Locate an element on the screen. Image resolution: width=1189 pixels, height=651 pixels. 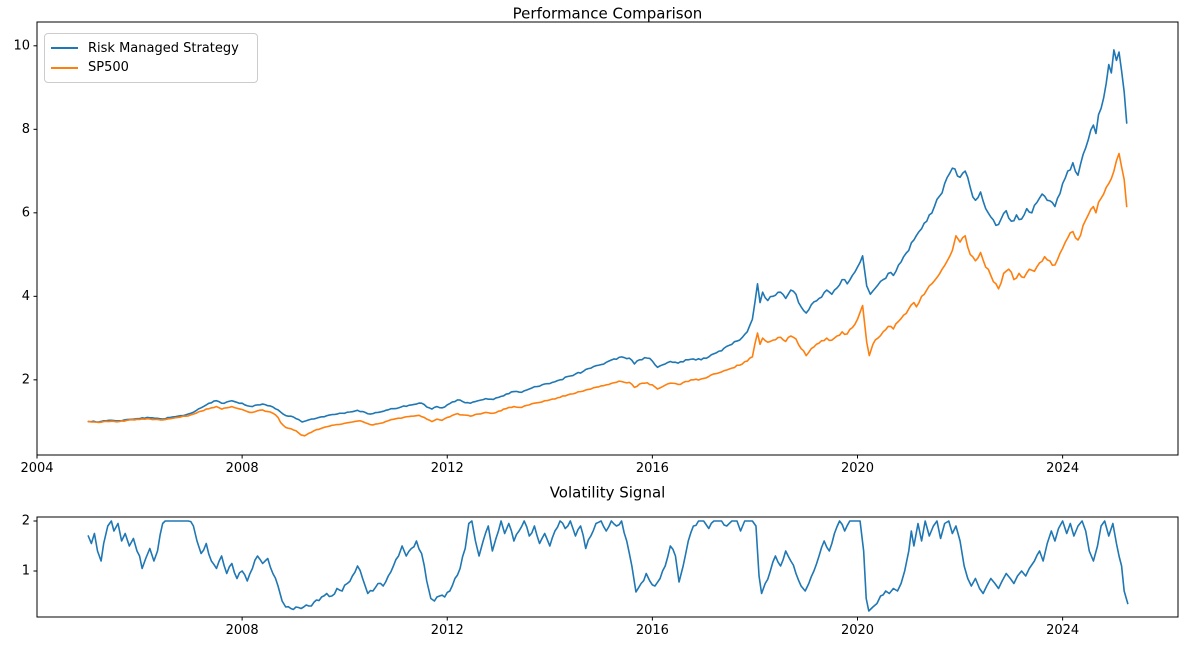
x-tick-label: 2004 is located at coordinates (36, 468).